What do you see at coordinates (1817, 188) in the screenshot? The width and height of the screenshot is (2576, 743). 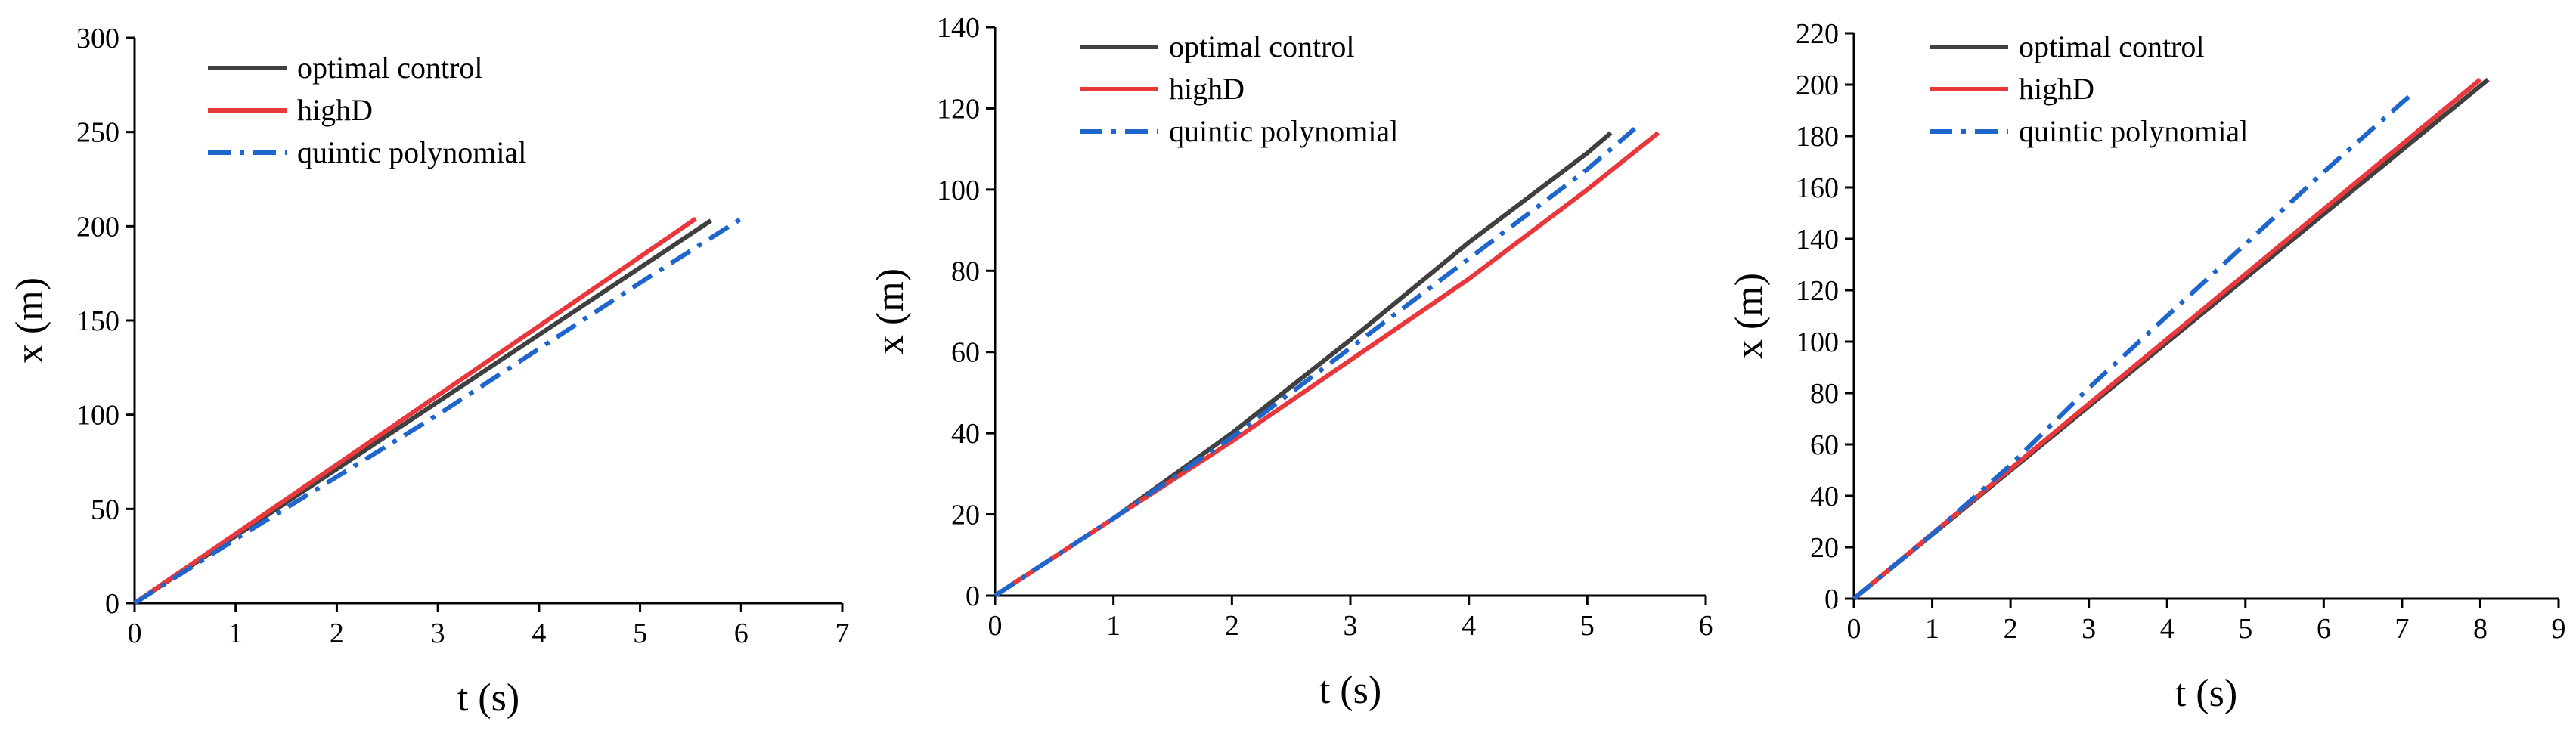 I see `y-tick-label: 160` at bounding box center [1817, 188].